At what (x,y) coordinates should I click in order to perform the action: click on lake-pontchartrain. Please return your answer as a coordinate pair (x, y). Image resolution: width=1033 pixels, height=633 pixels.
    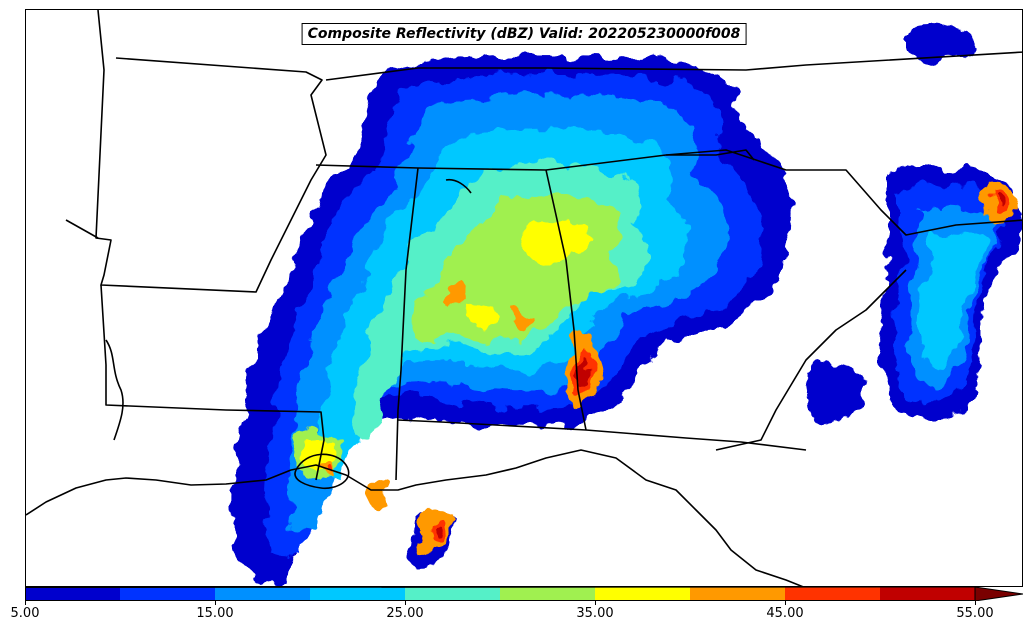
    Looking at the image, I should click on (322, 471).